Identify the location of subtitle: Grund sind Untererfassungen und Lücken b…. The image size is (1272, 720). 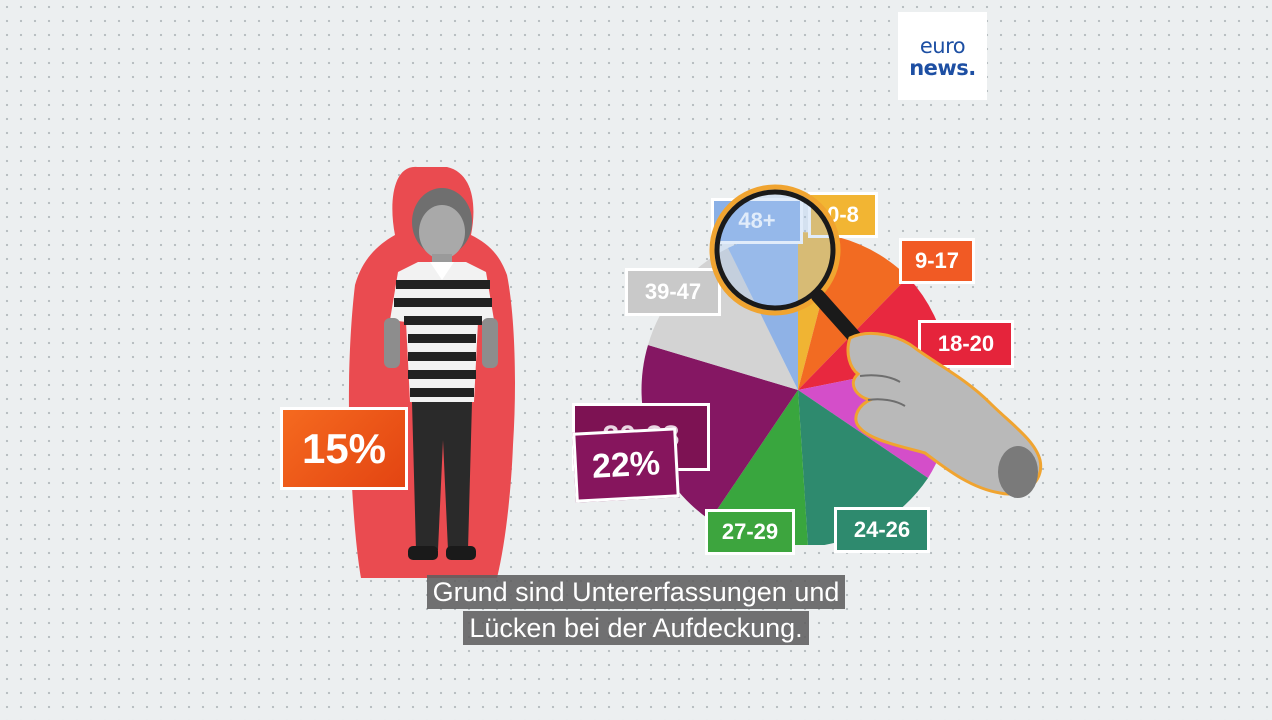
(636, 611).